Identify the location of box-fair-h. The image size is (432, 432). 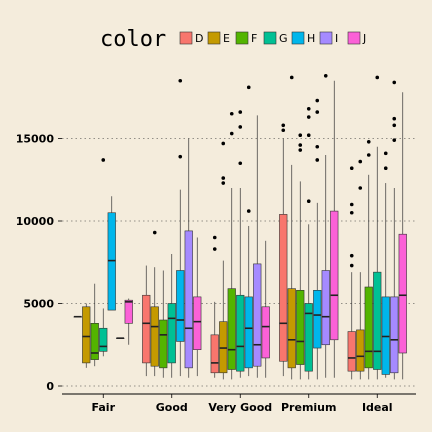
(111, 253).